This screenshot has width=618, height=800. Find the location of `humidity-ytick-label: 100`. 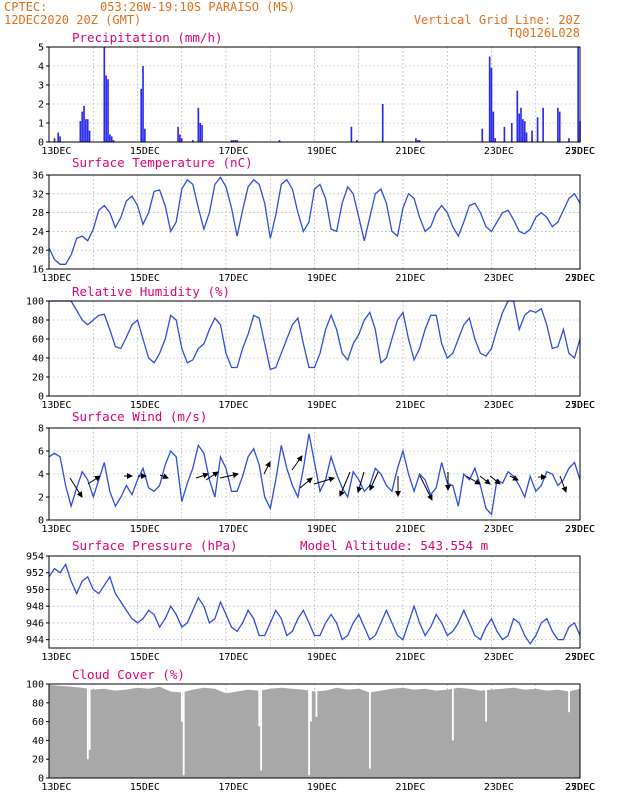

humidity-ytick-label: 100 is located at coordinates (35, 302).